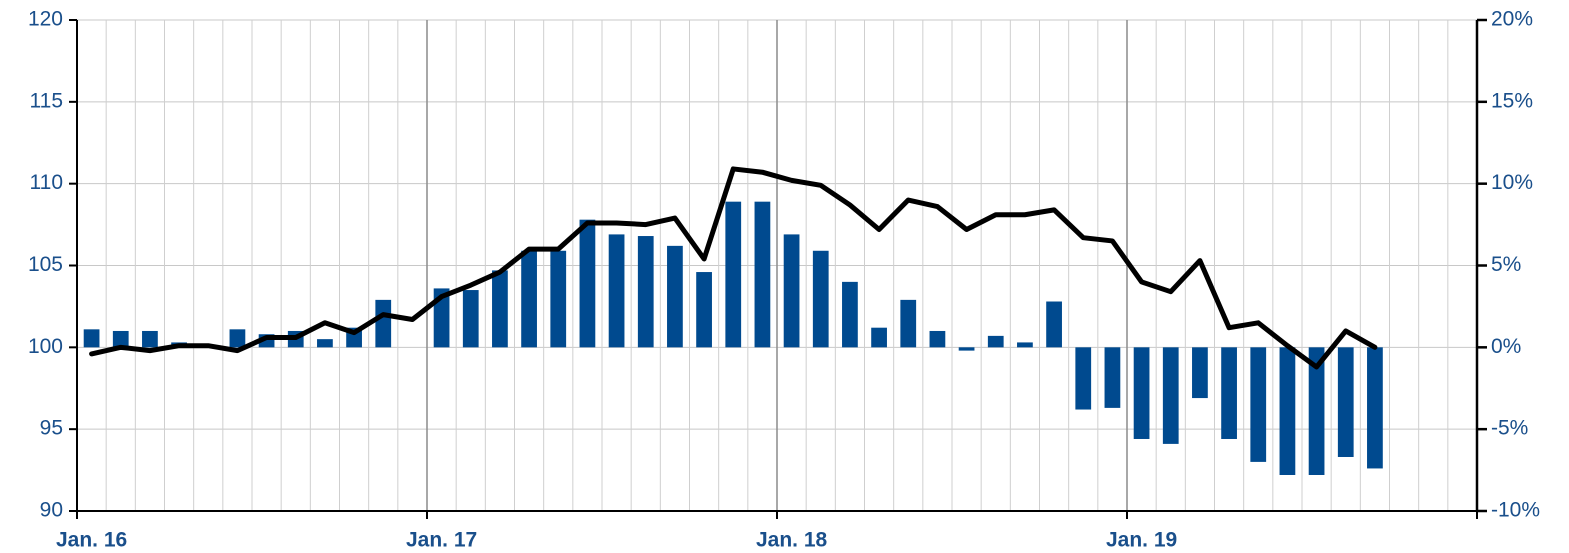  I want to click on y-tick-label: 120, so click(45, 19).